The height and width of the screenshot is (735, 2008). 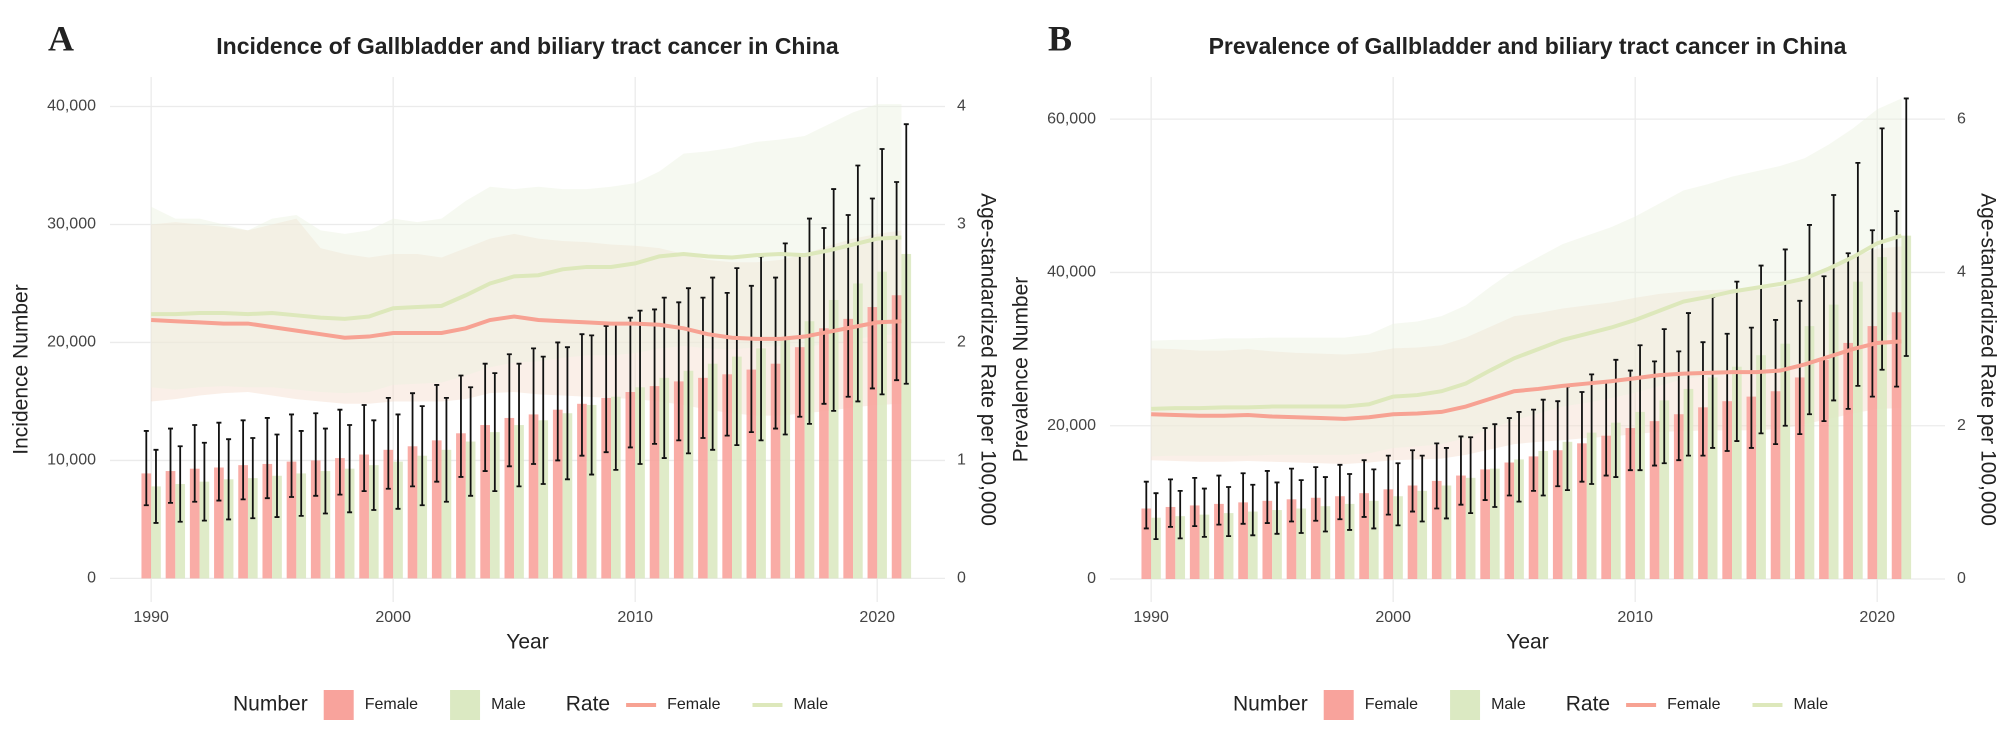 I want to click on x-tick-label: 2010, so click(x=635, y=617).